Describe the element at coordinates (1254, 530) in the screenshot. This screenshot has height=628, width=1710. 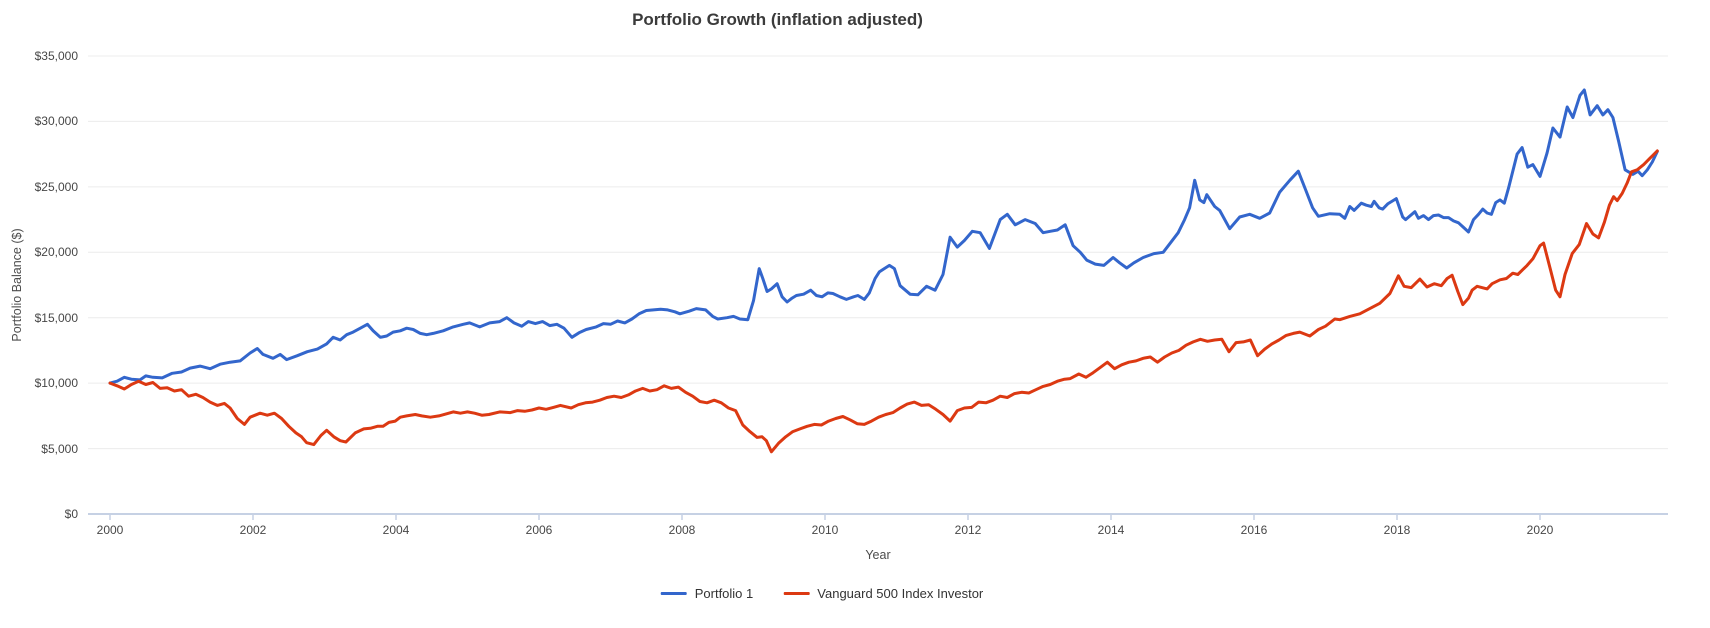
I see `x-tick-label: 2016` at that location.